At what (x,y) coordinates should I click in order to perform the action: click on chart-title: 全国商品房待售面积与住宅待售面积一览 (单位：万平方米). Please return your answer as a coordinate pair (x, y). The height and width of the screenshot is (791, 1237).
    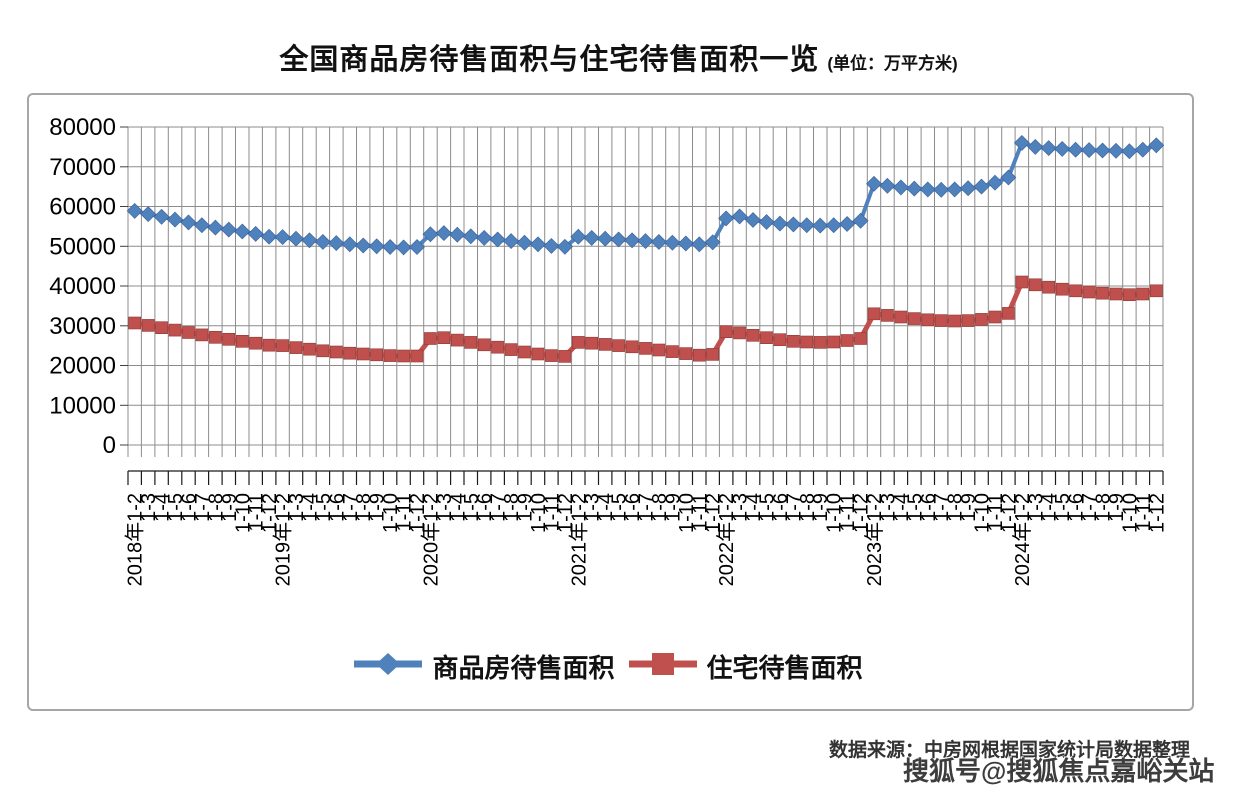
    Looking at the image, I should click on (618, 57).